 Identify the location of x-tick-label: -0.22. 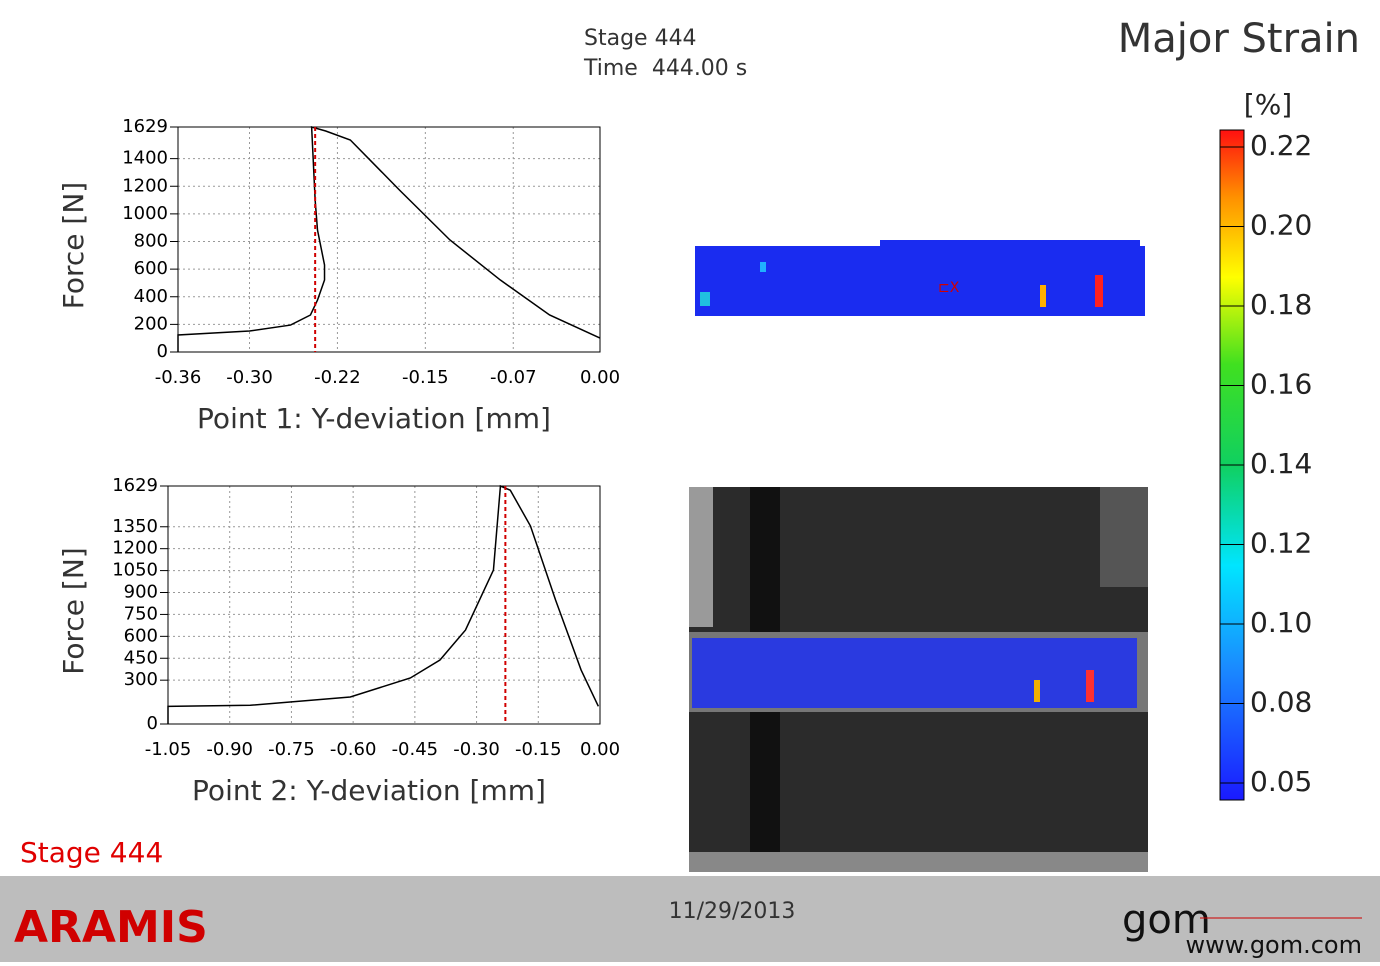
(337, 377).